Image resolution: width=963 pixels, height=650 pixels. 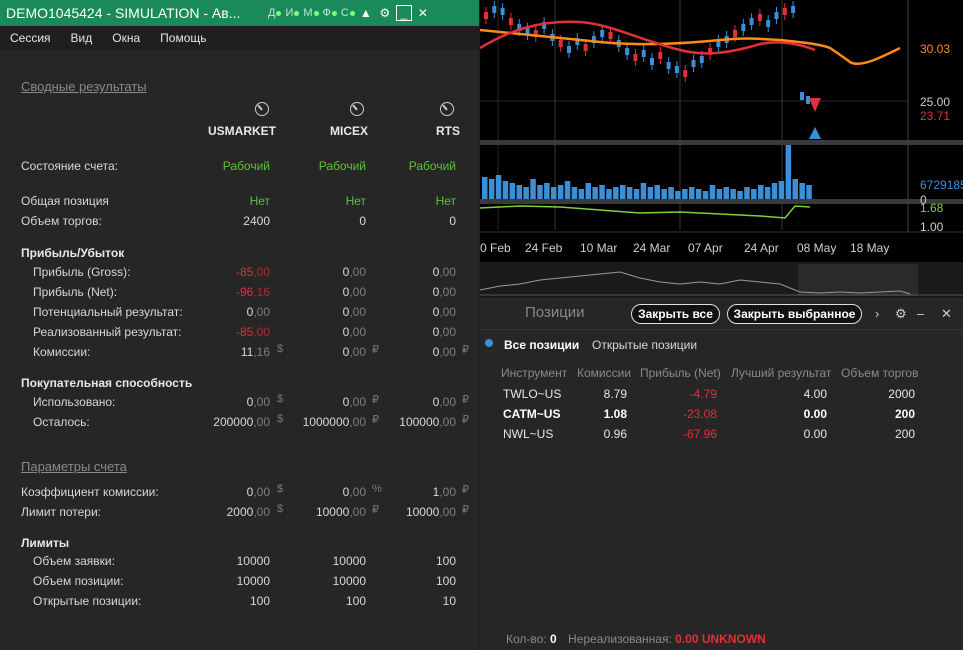 I want to click on menu-view: Вид, so click(x=81, y=38).